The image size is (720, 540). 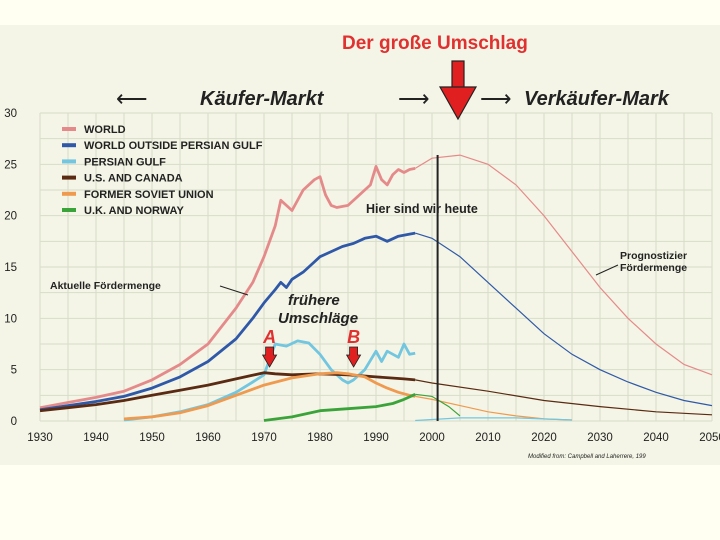 What do you see at coordinates (597, 99) in the screenshot?
I see `seller-market-label: Verkäufer-Mark` at bounding box center [597, 99].